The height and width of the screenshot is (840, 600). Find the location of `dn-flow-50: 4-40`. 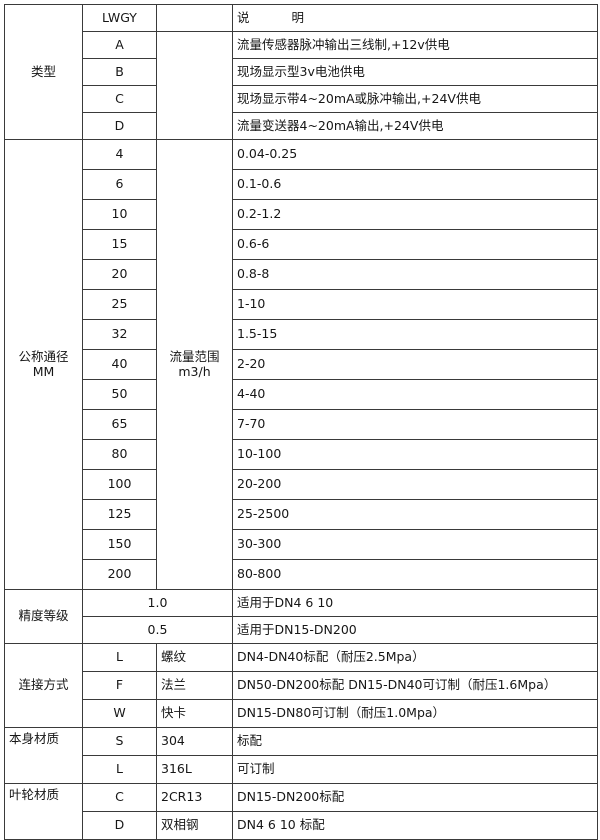

dn-flow-50: 4-40 is located at coordinates (415, 394).